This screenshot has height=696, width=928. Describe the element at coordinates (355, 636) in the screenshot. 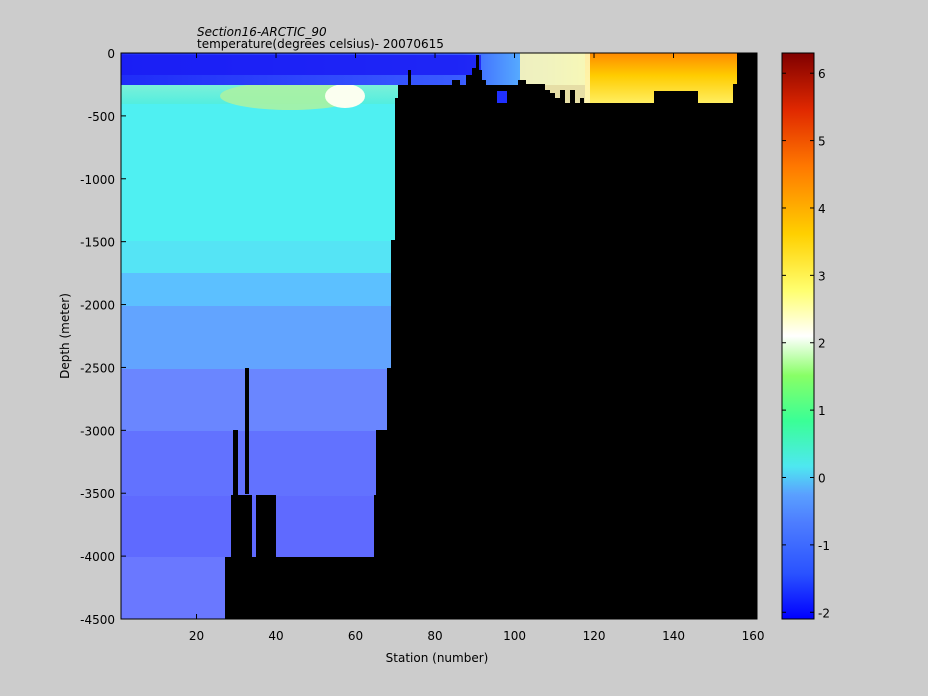

I see `x-tick-label: 60` at that location.